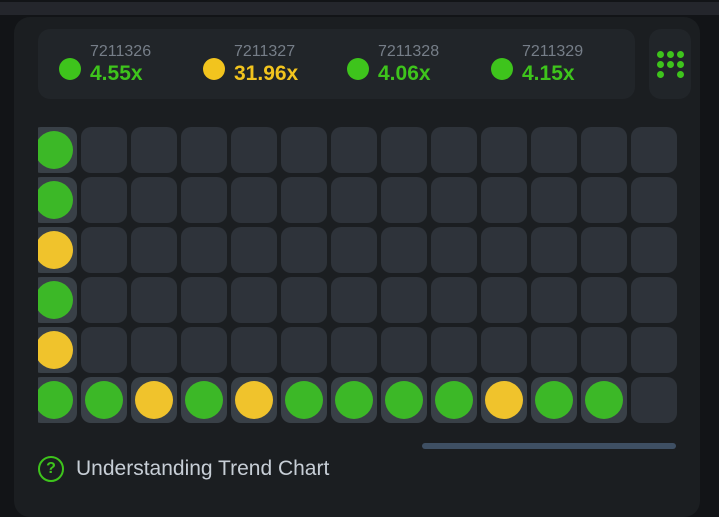 This screenshot has width=719, height=517. What do you see at coordinates (549, 446) in the screenshot?
I see `grid-scrollbar-thumb` at bounding box center [549, 446].